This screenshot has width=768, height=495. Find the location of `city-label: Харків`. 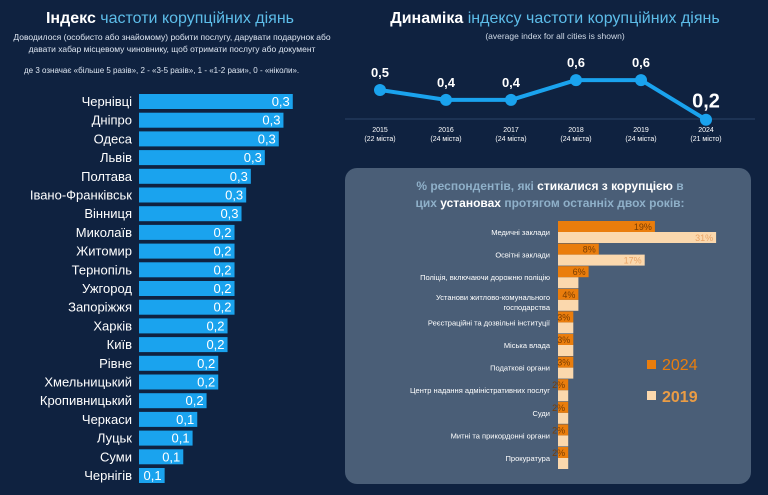

city-label: Харків is located at coordinates (112, 325).